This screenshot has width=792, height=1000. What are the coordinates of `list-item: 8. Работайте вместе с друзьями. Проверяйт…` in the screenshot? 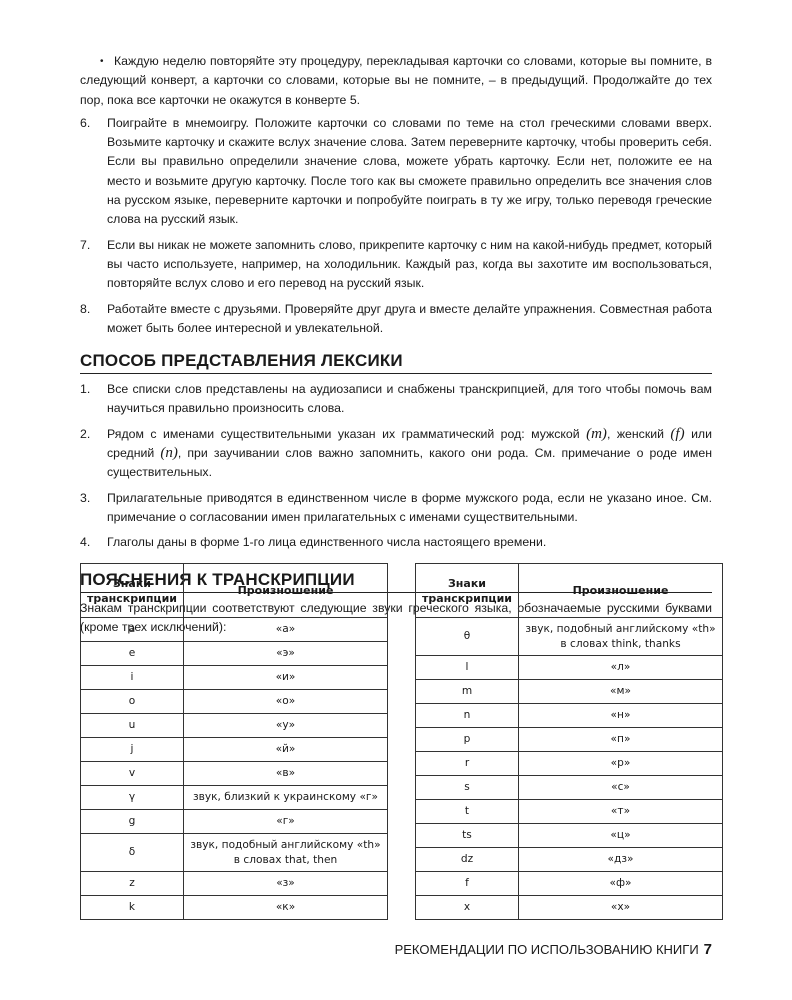 It's located at (396, 319).